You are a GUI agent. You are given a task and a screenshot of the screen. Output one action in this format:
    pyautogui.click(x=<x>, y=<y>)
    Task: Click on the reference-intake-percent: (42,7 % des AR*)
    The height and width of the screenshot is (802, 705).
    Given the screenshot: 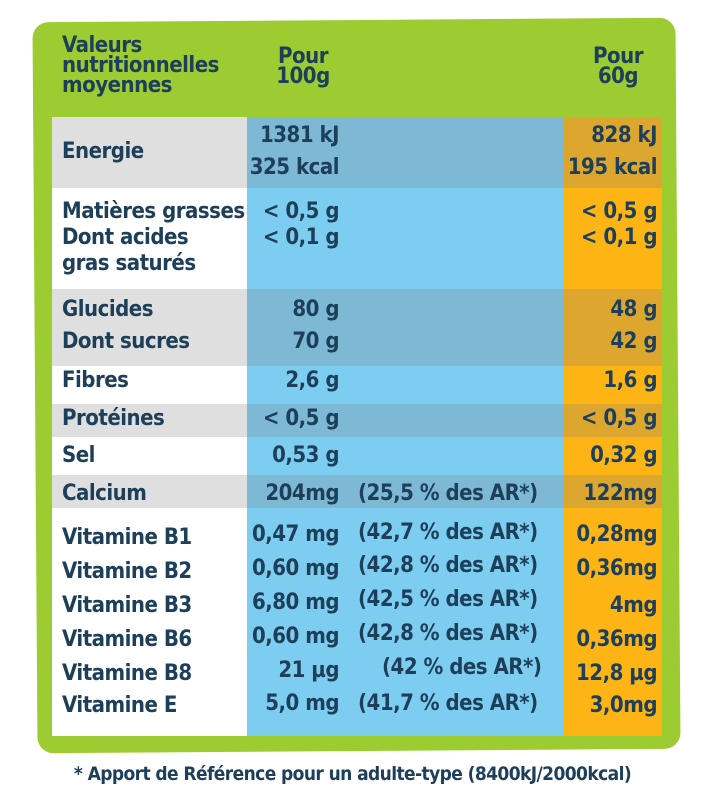 What is the action you would take?
    pyautogui.click(x=448, y=532)
    